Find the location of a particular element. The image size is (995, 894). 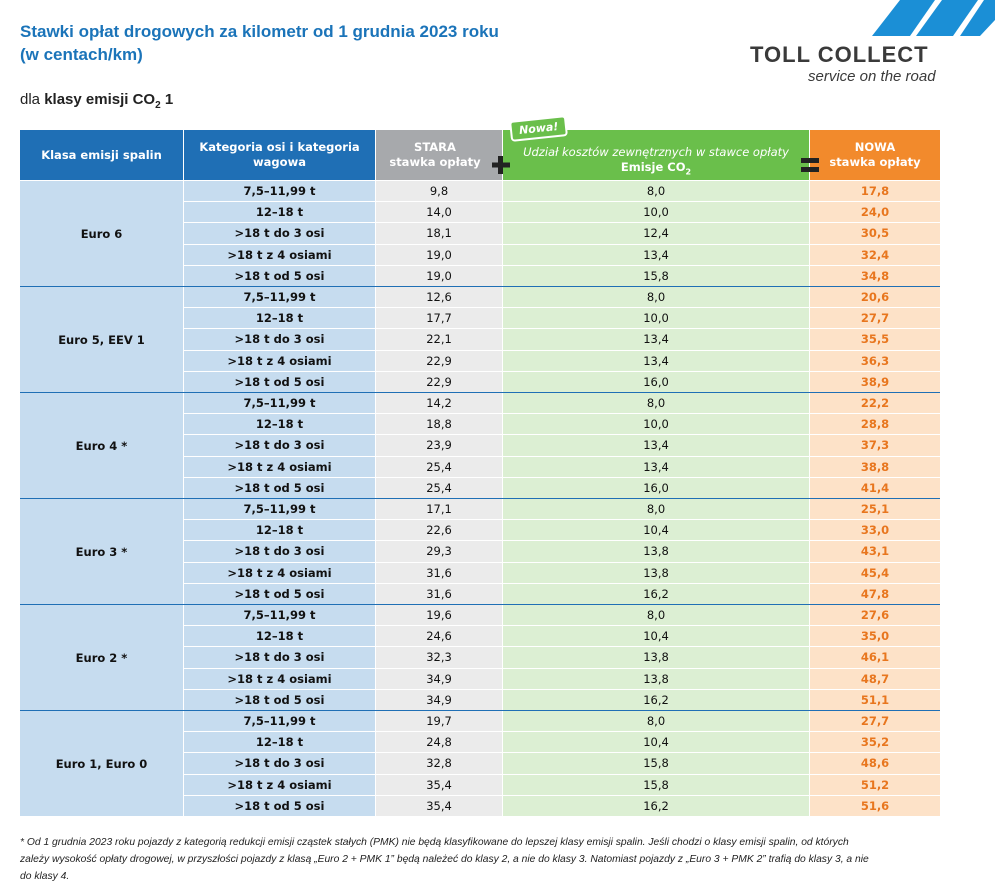

new-rate-cell: 36,3 is located at coordinates (875, 360).